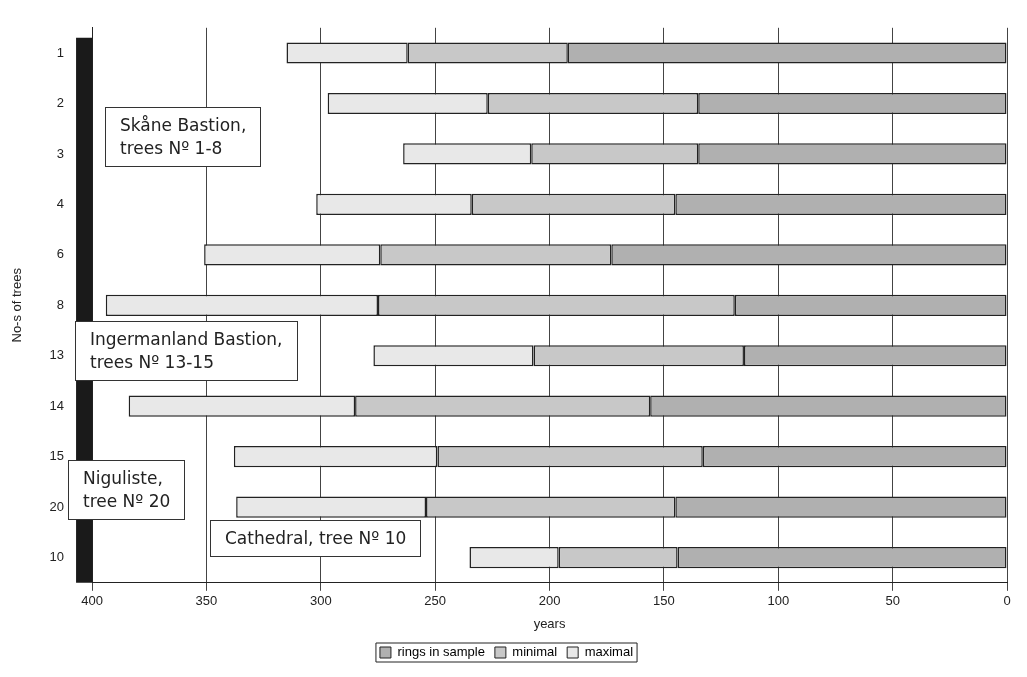 Image resolution: width=1027 pixels, height=677 pixels. I want to click on legend-label: maximal, so click(609, 652).